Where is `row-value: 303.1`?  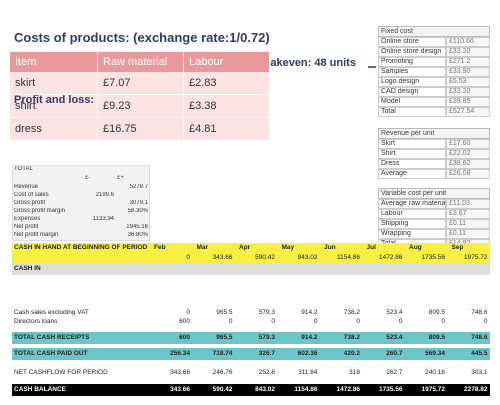
row-value: 303.1 is located at coordinates (479, 372).